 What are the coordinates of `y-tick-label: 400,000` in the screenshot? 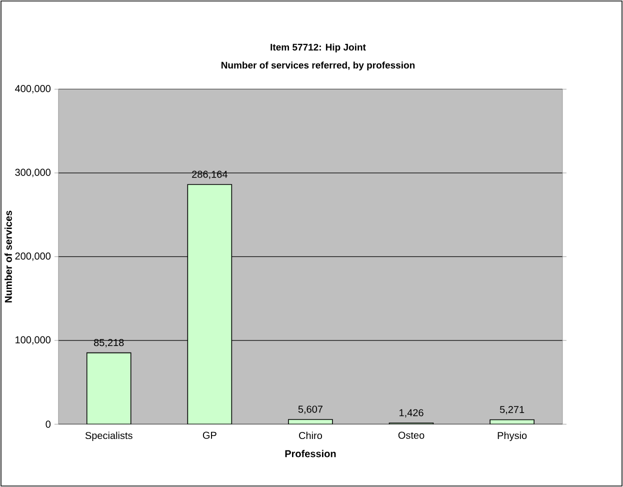 It's located at (33, 89).